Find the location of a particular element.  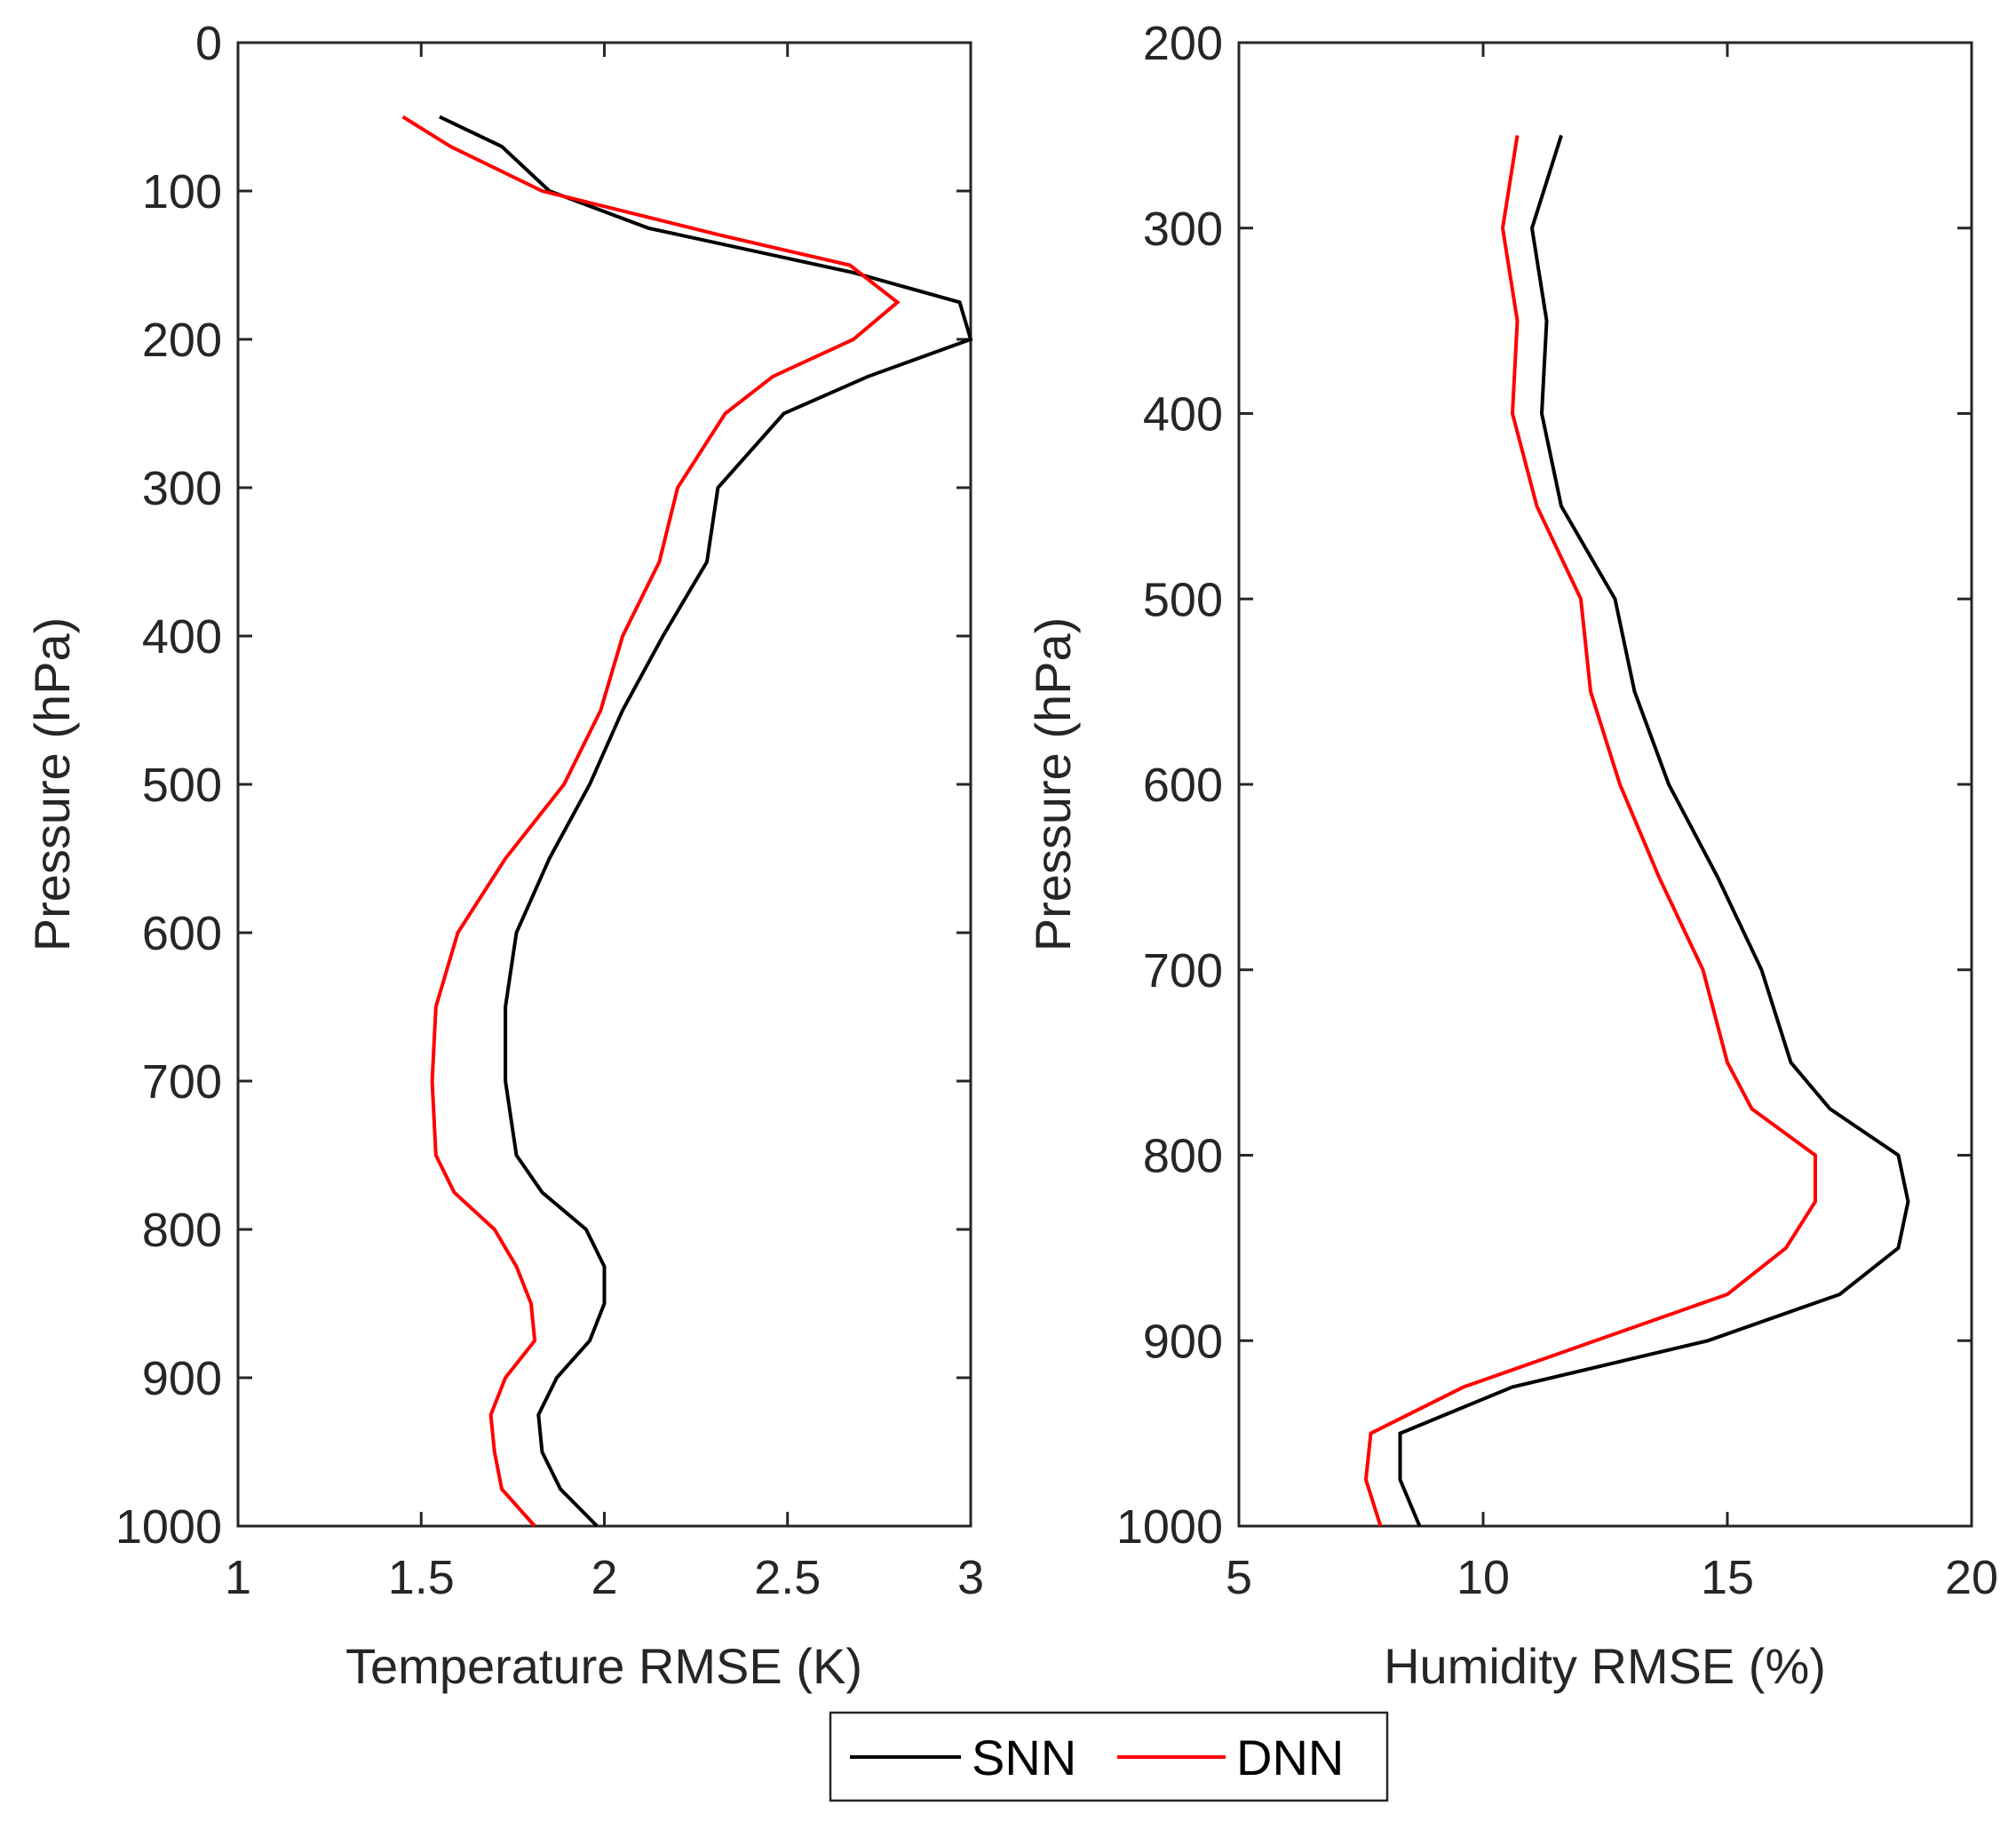

temperature-y-tick-label: 500 is located at coordinates (182, 785).